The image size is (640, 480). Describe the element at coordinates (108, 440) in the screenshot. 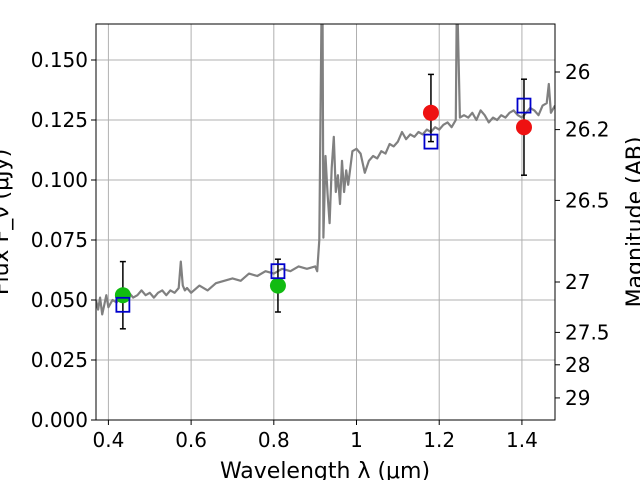

I see `x-tick-label: 0.4` at that location.